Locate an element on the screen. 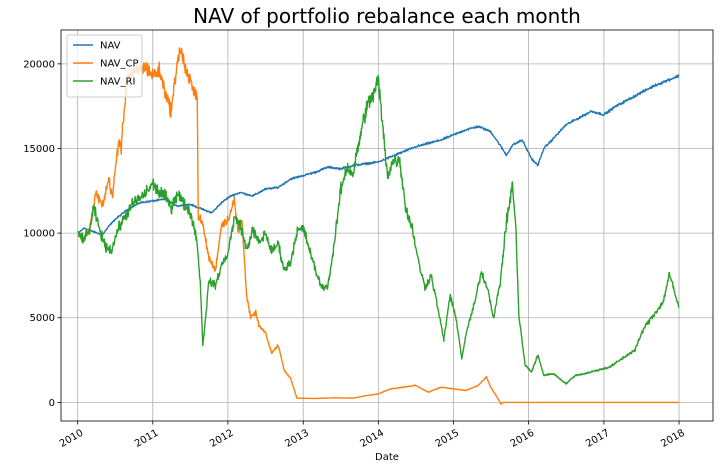 The image size is (726, 473). x-tick-label-2016: 2016 is located at coordinates (523, 439).